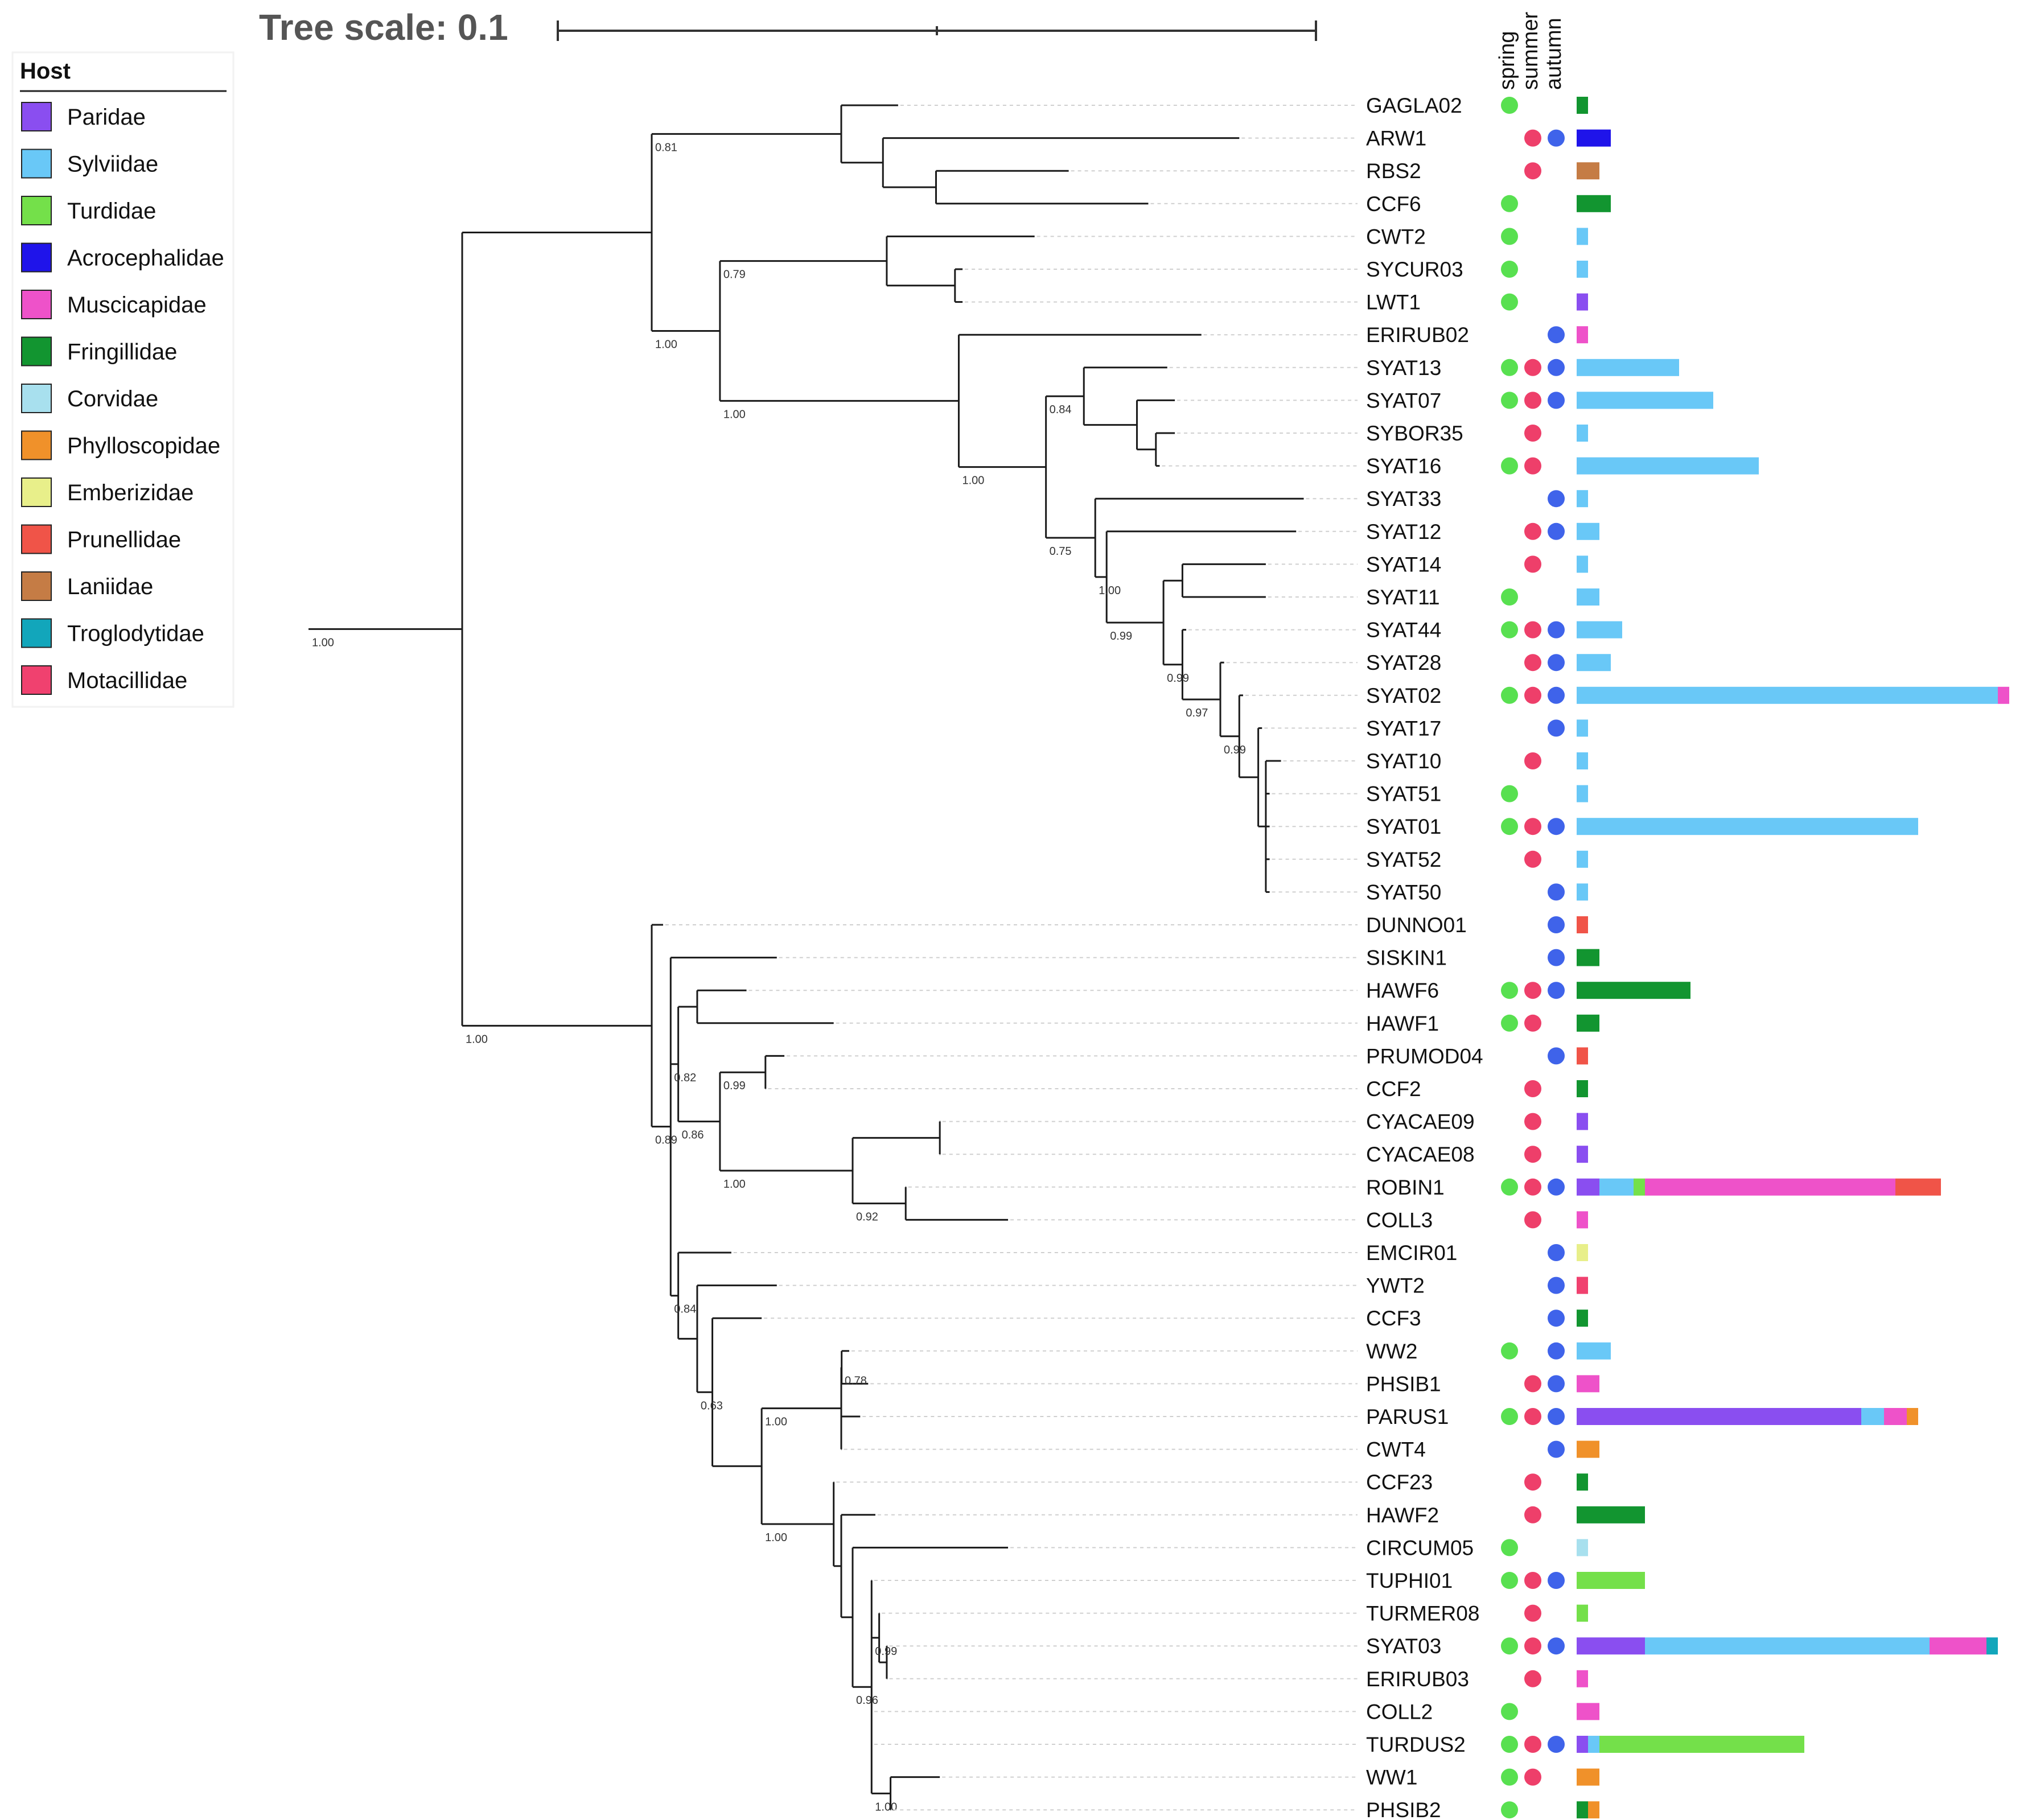  Describe the element at coordinates (135, 634) in the screenshot. I see `legend-label: Troglodytidae` at that location.